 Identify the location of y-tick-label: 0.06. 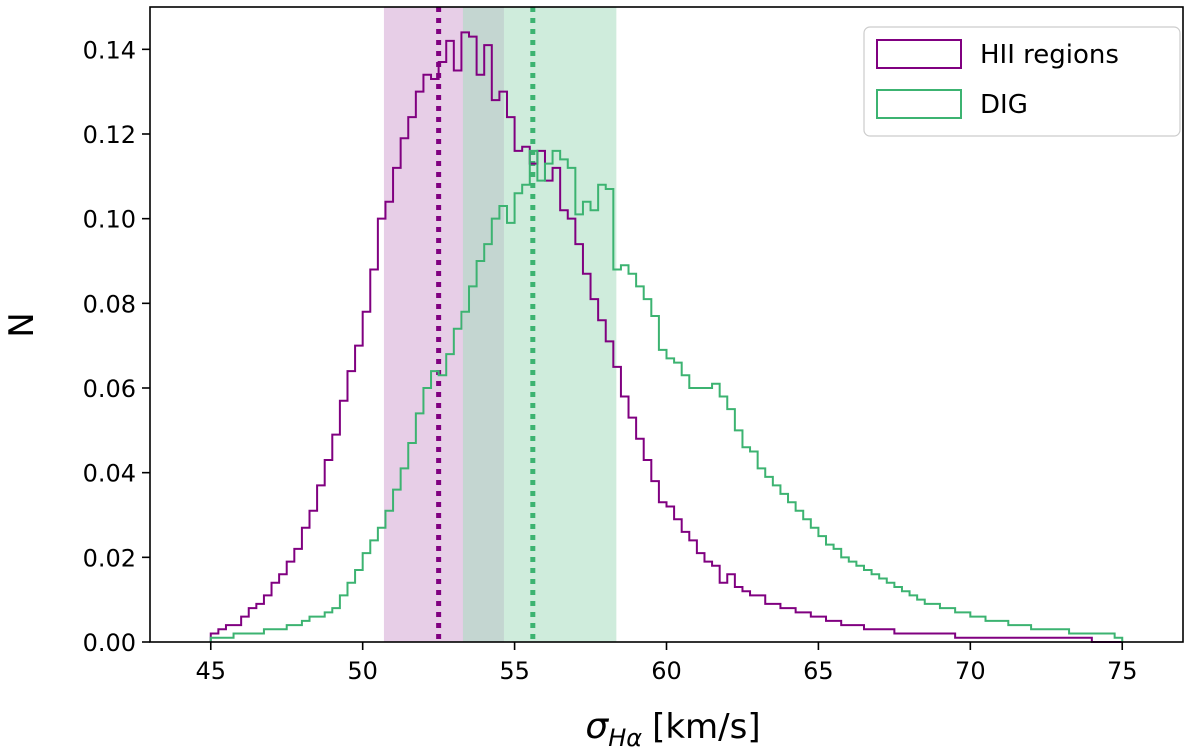
(109, 389).